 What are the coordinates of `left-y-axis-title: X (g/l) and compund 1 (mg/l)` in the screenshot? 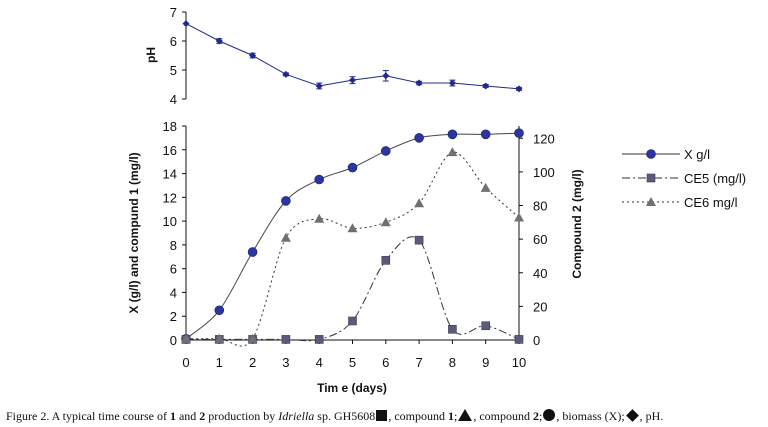 It's located at (134, 232).